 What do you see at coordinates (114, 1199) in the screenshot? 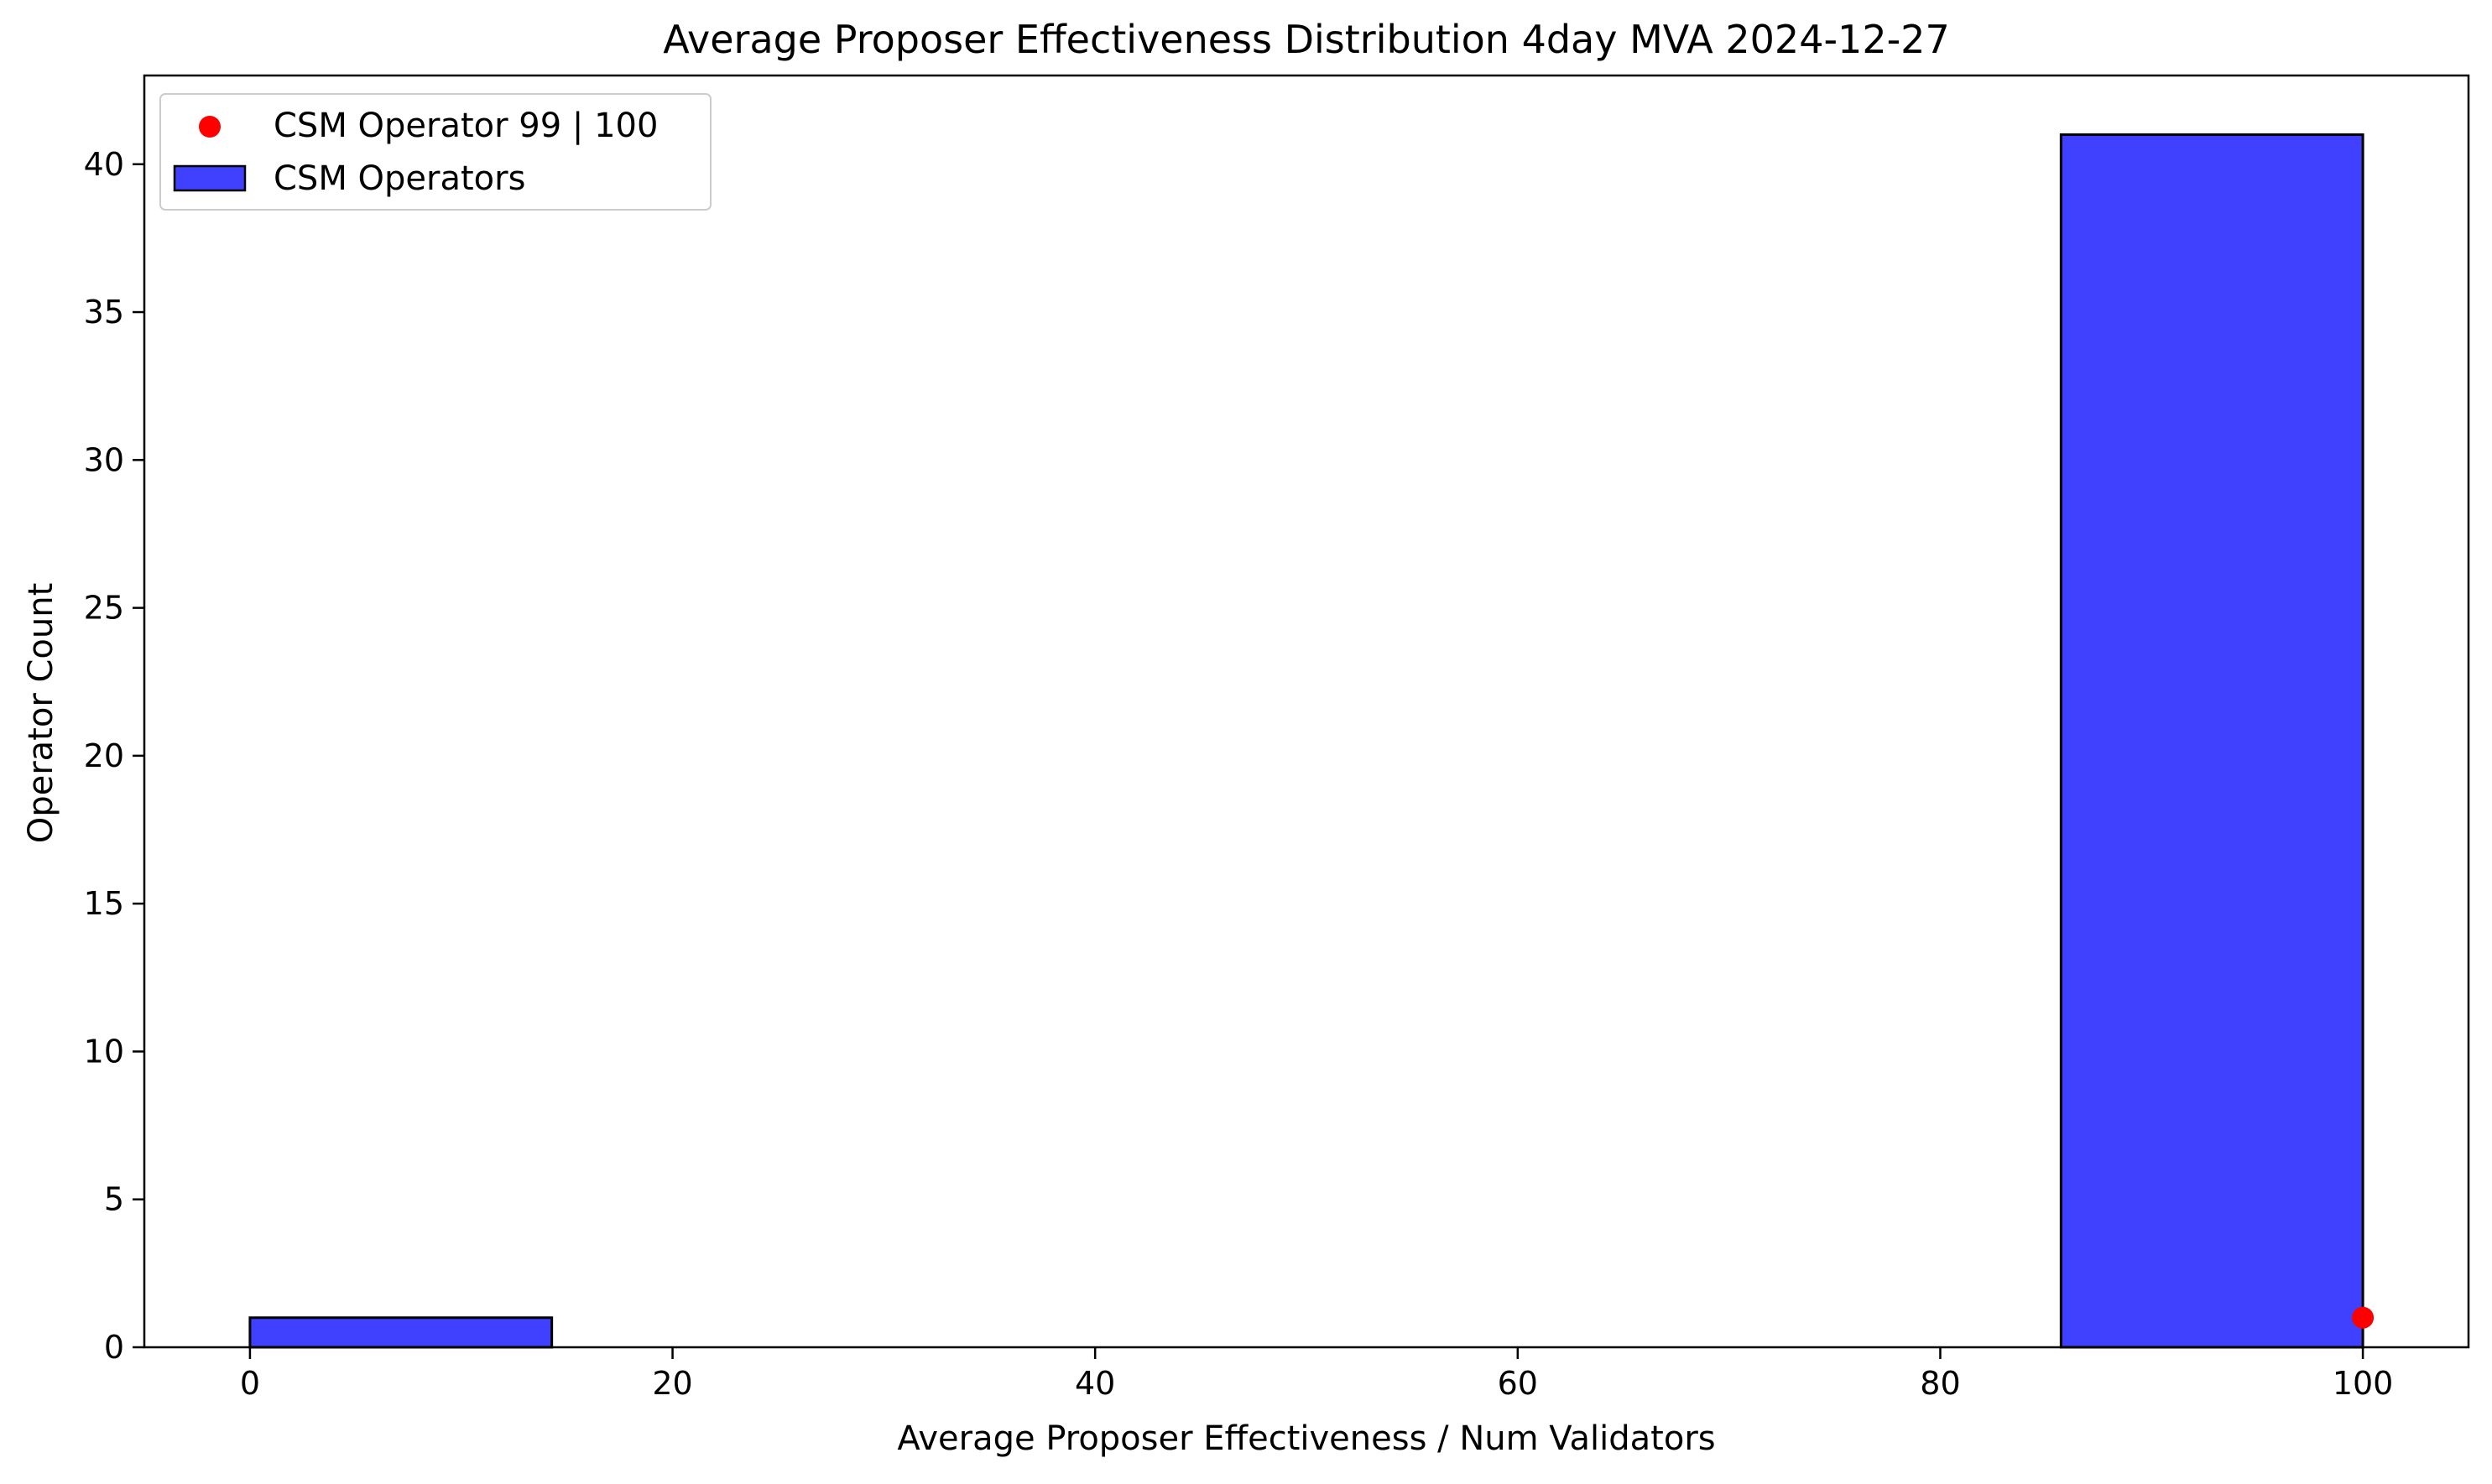
I see `y-tick-label-5: 5` at bounding box center [114, 1199].